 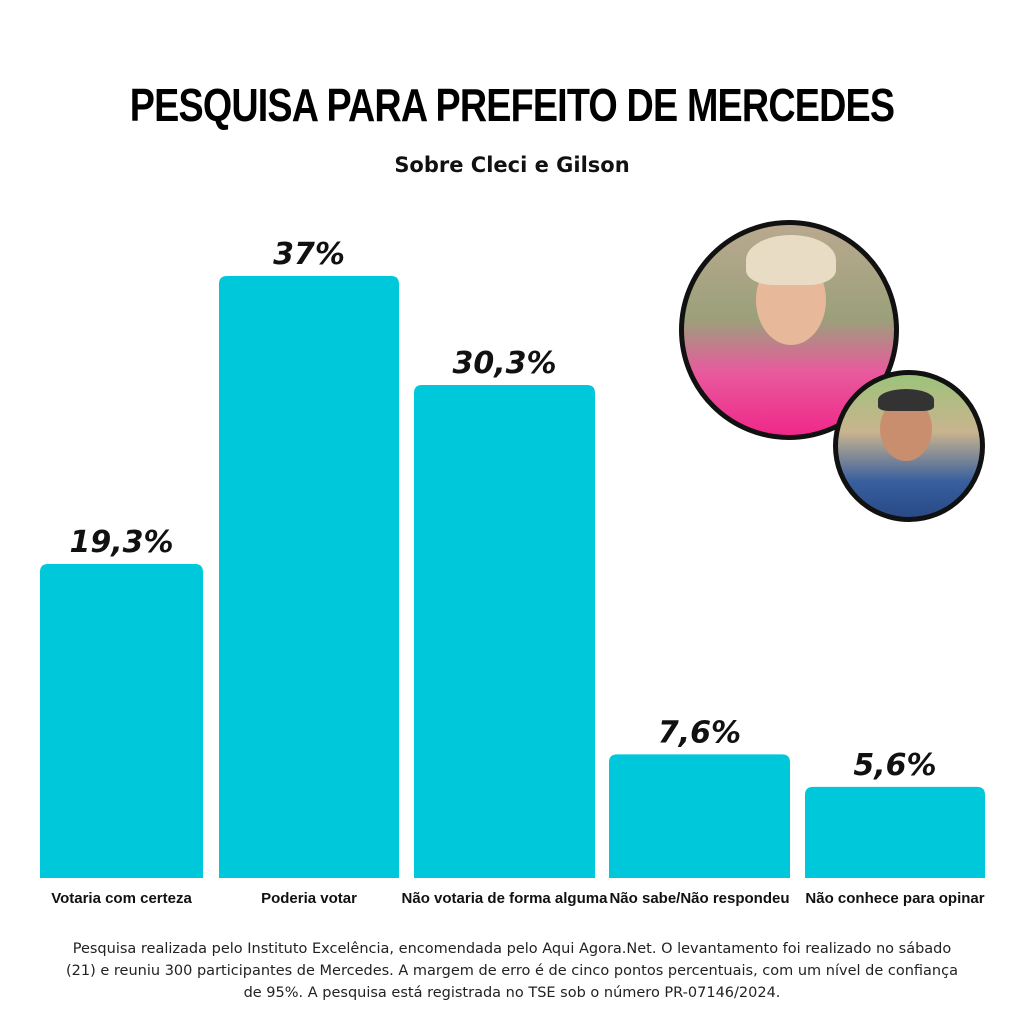 What do you see at coordinates (699, 732) in the screenshot?
I see `value-label-3: 7,6%` at bounding box center [699, 732].